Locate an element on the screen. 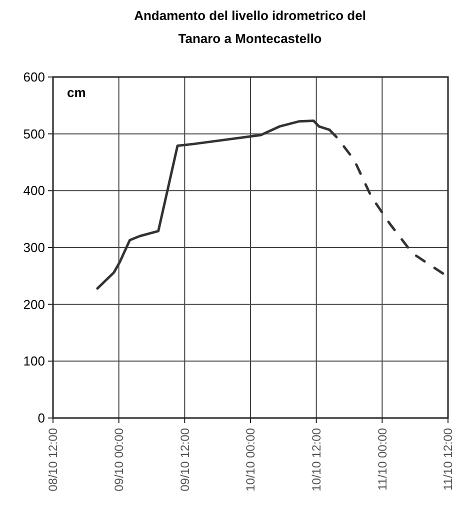  x-tick-label: 09/10 12:00 is located at coordinates (185, 460).